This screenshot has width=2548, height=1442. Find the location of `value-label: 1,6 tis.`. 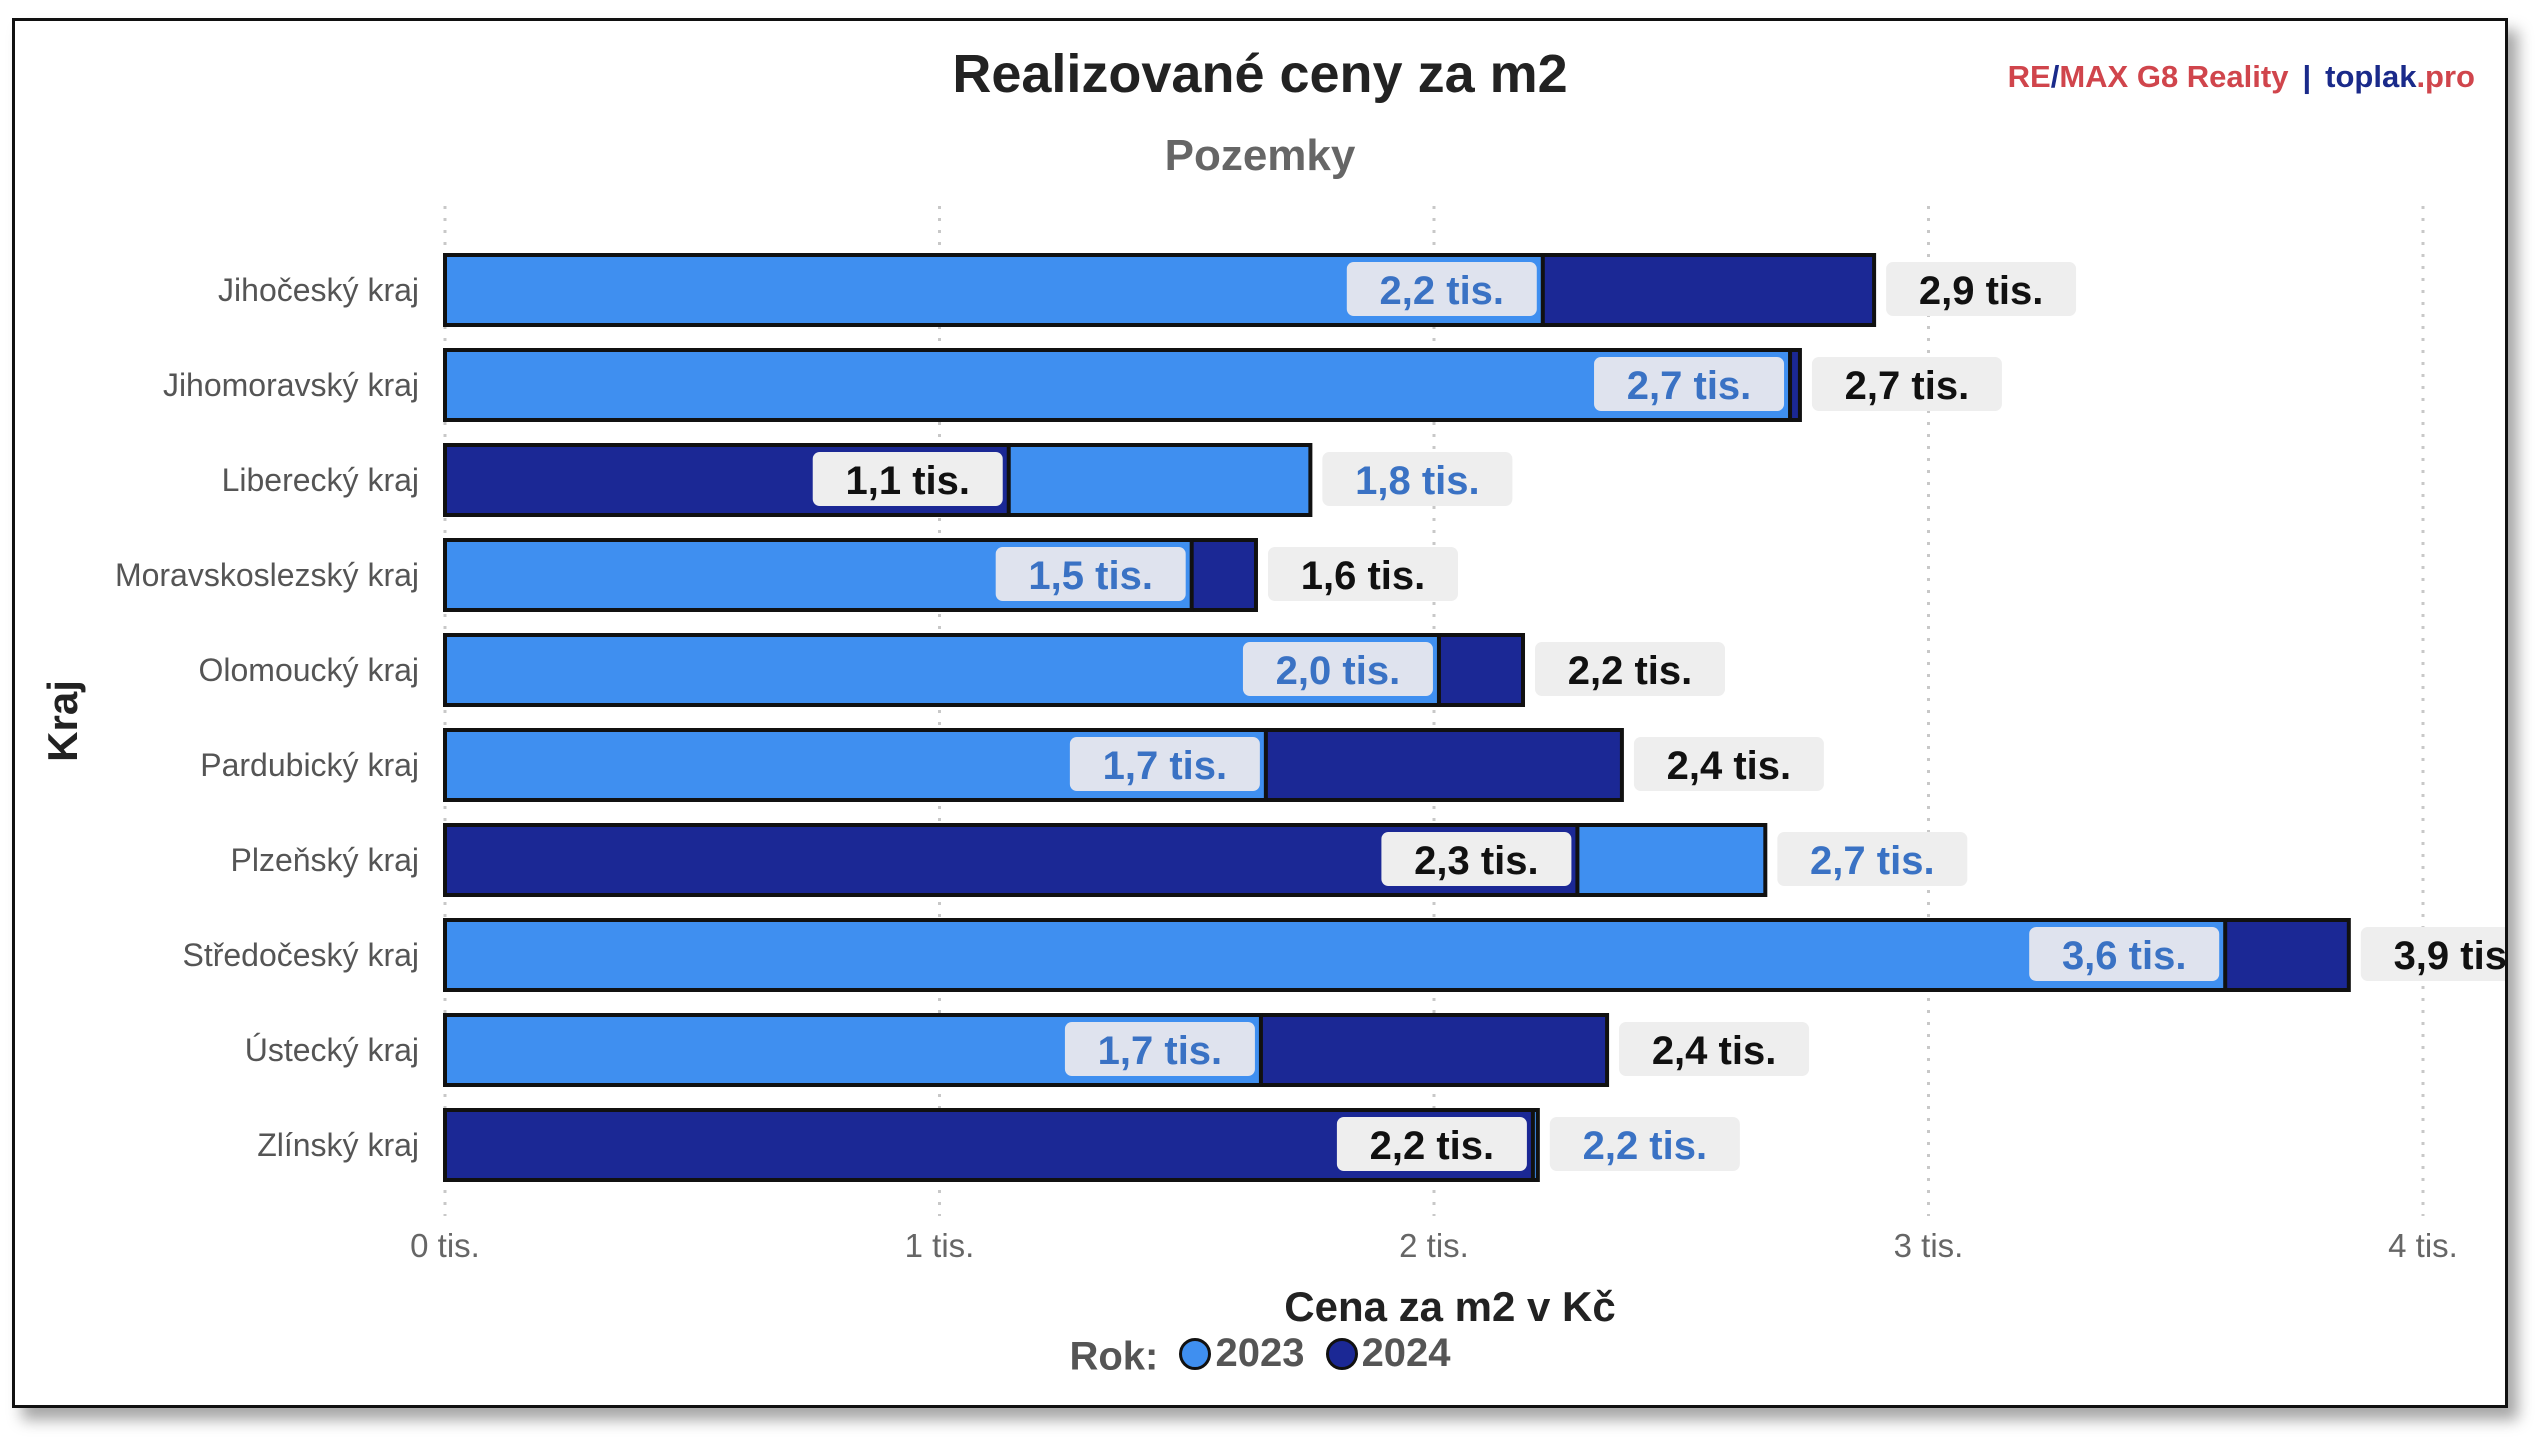

value-label: 1,6 tis. is located at coordinates (1363, 576).